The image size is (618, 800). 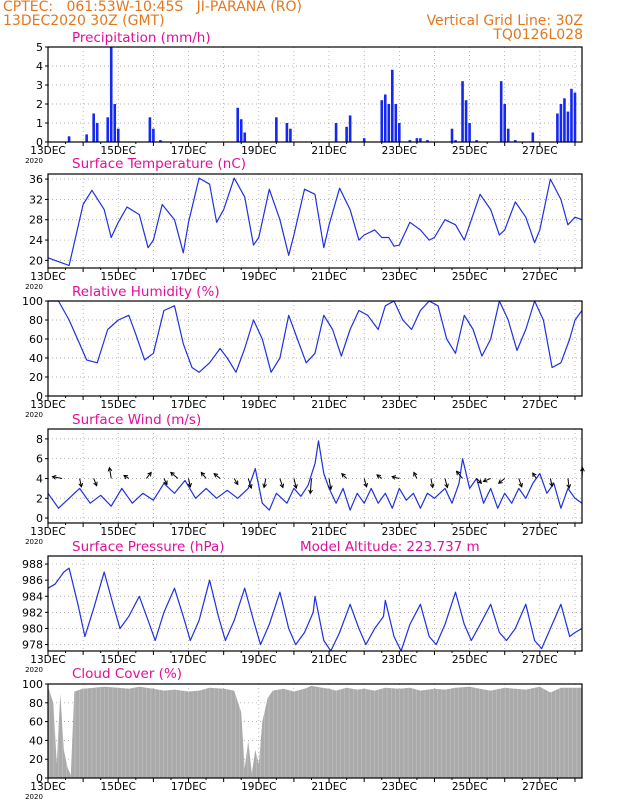 What do you see at coordinates (390, 547) in the screenshot?
I see `altitude-label: Model Altitude: 223.737 m` at bounding box center [390, 547].